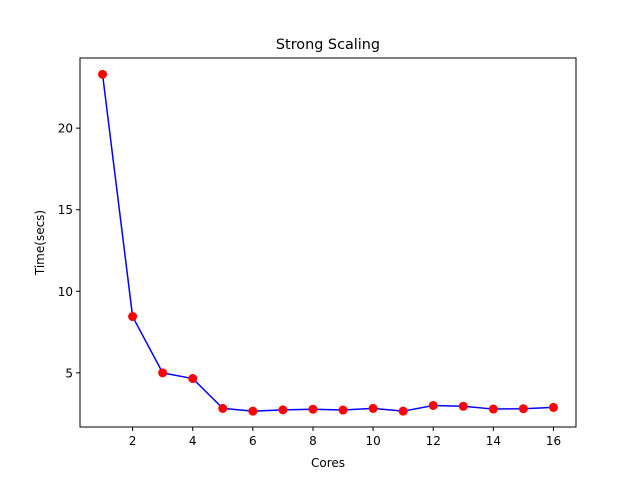  What do you see at coordinates (40, 243) in the screenshot?
I see `y-axis-label: Time(secs)` at bounding box center [40, 243].